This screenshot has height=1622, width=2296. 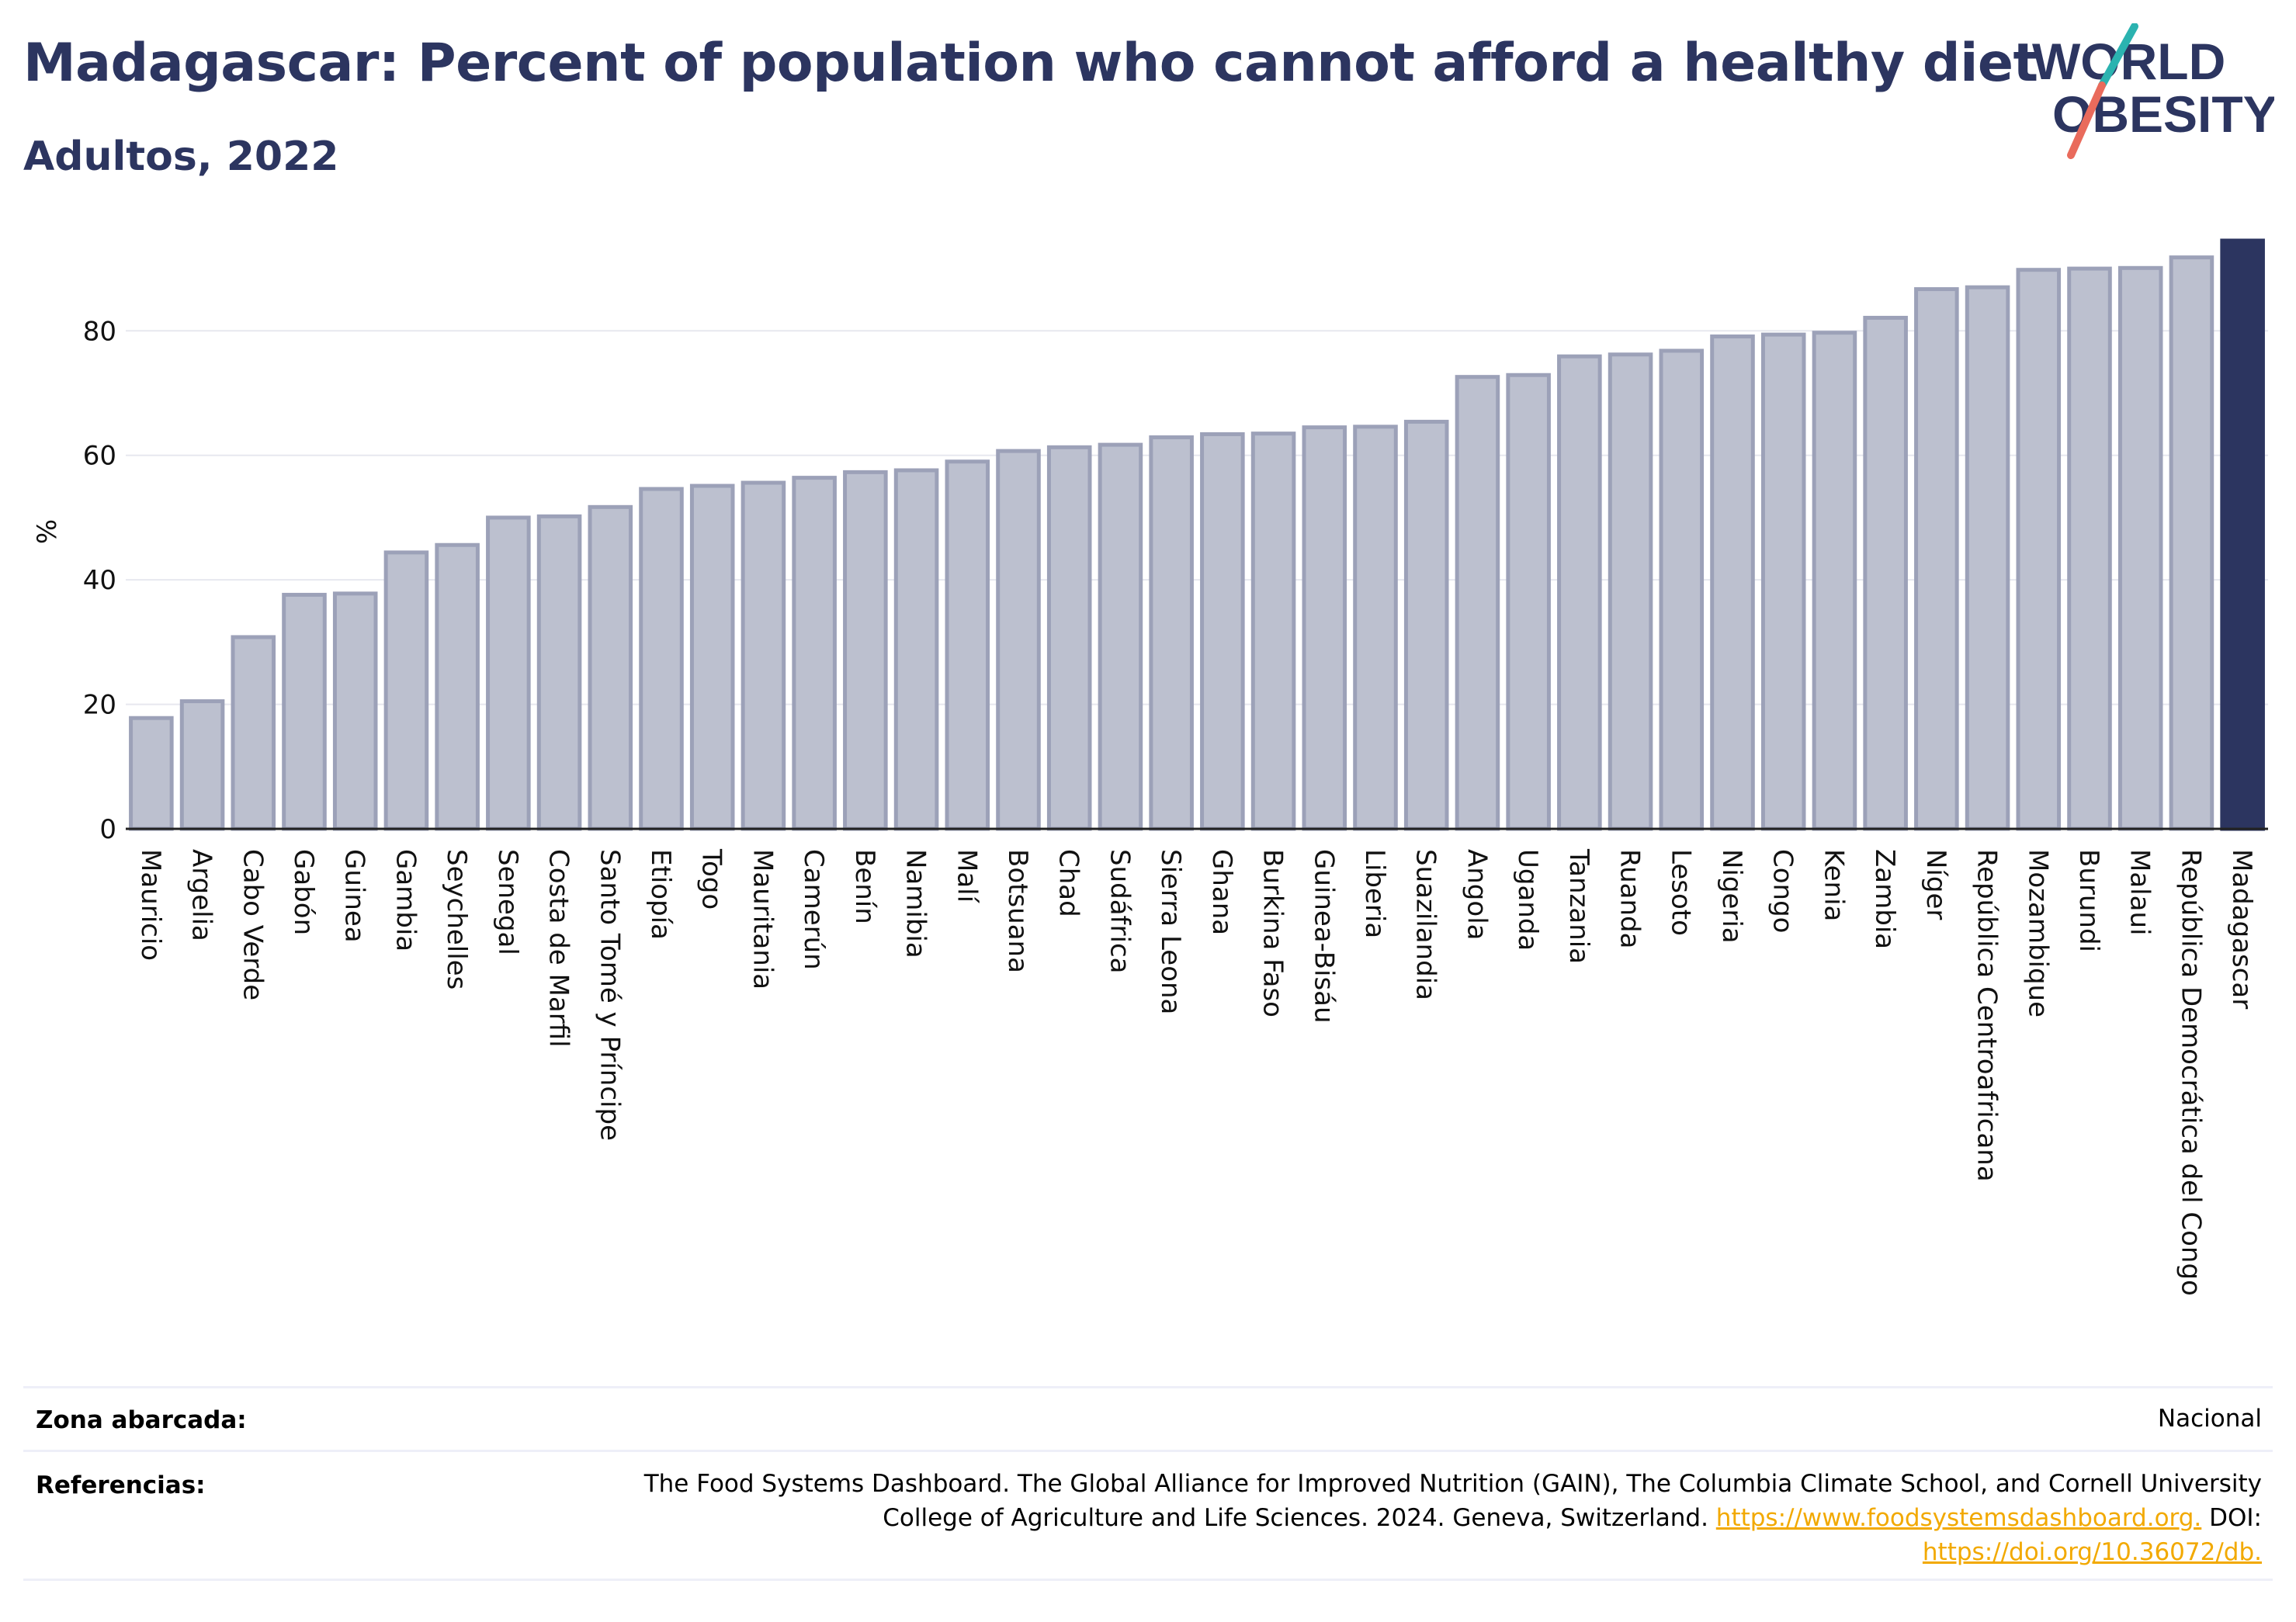 What do you see at coordinates (1119, 911) in the screenshot?
I see `x-tick-label: Sudáfrica` at bounding box center [1119, 911].